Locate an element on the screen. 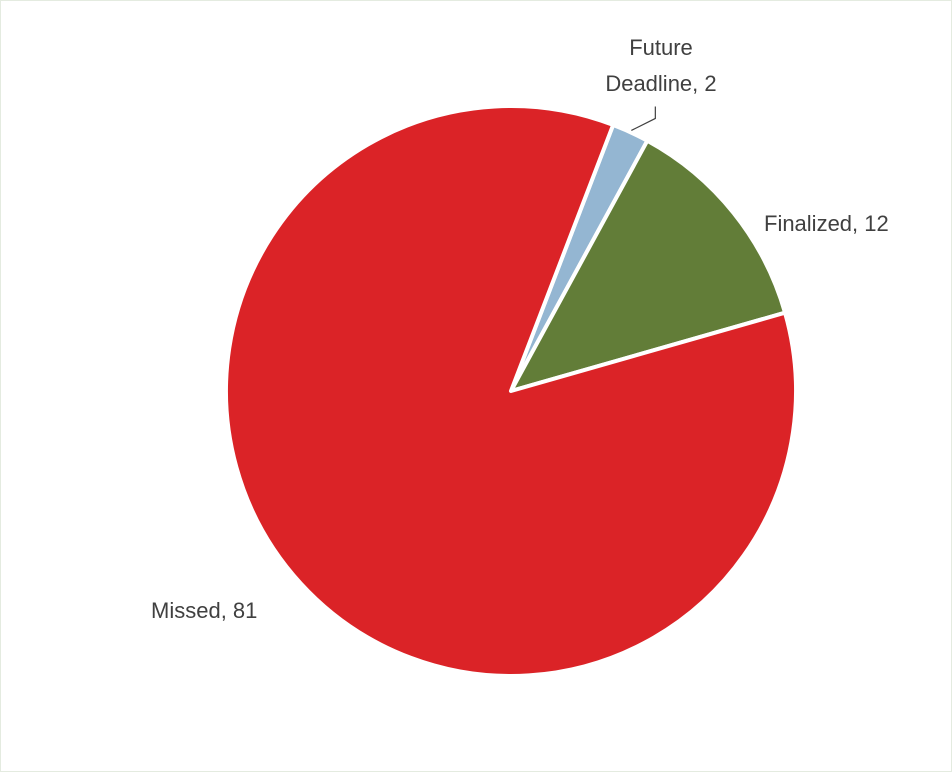 The image size is (952, 773). data-label-future-deadline-category: Deadline is located at coordinates (648, 83).